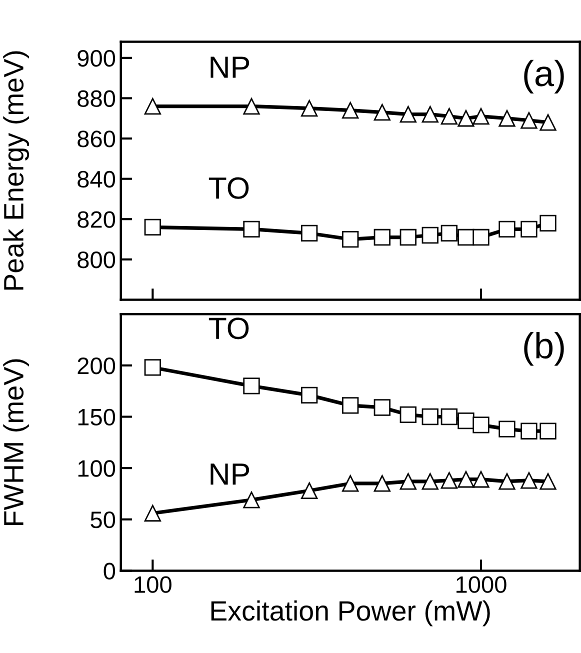 This screenshot has width=581, height=653. What do you see at coordinates (97, 259) in the screenshot?
I see `y-tick-label: 800` at bounding box center [97, 259].